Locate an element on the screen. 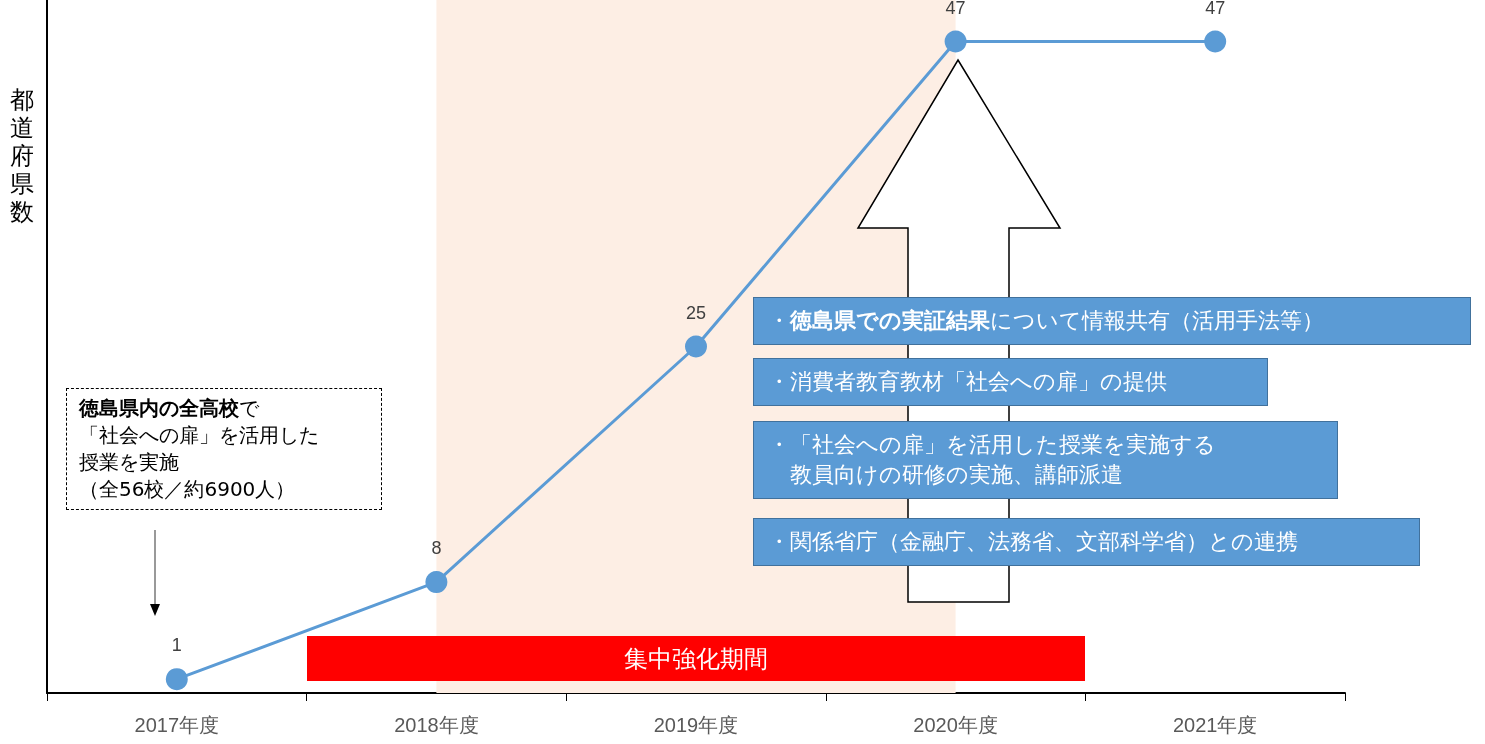  annotation: 徳島県内の全高校で「社会への扉」を活用した授業を実施（全56校／約6900人） is located at coordinates (199, 449).